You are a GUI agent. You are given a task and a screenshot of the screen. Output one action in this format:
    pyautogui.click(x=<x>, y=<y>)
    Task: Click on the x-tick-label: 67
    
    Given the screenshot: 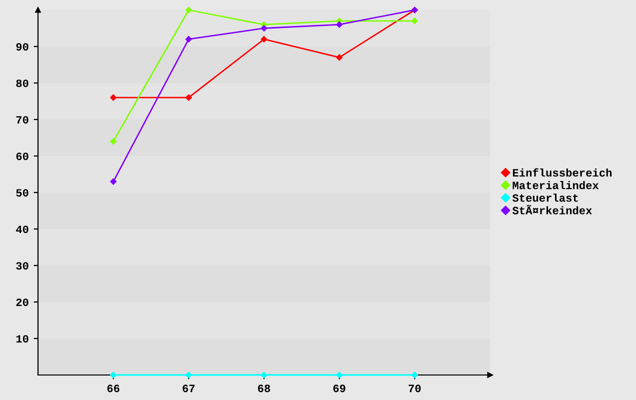 What is the action you would take?
    pyautogui.click(x=188, y=388)
    